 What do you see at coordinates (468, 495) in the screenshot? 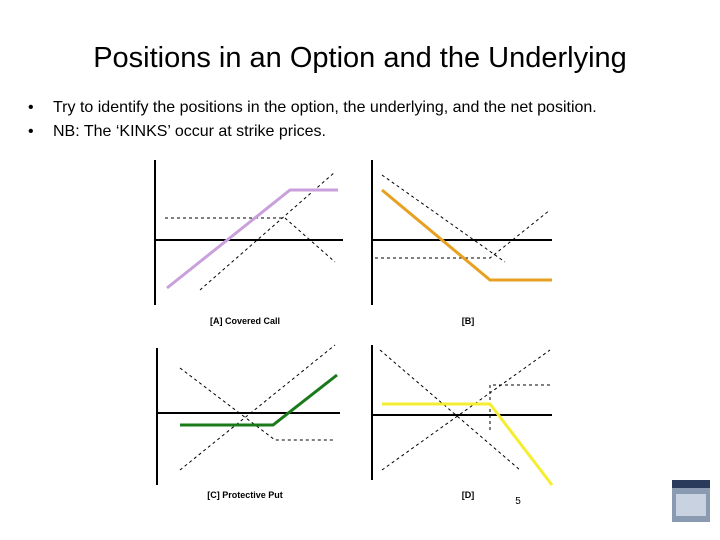
I see `caption: [D]` at bounding box center [468, 495].